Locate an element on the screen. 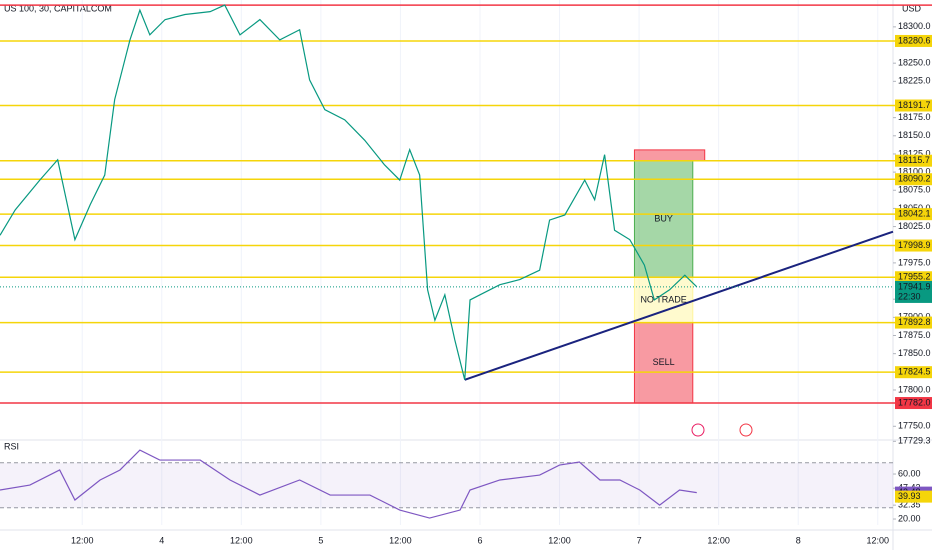 Image resolution: width=932 pixels, height=550 pixels. y-tick-label: 18225.0 is located at coordinates (914, 81).